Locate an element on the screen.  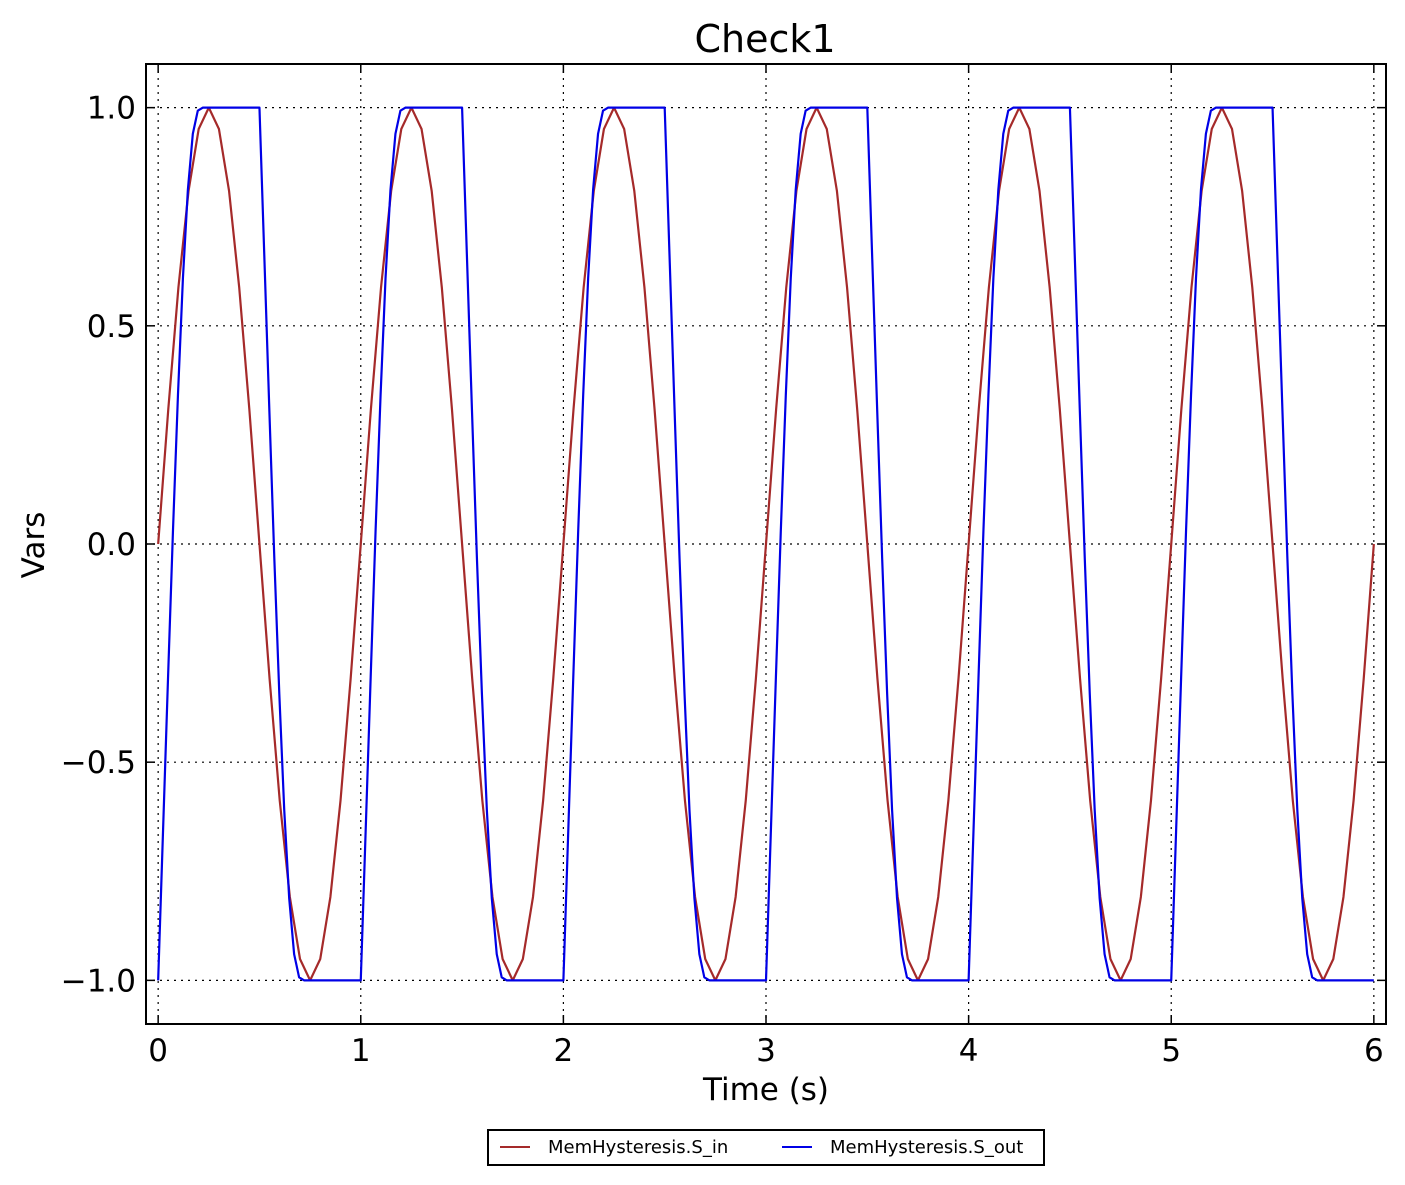
x-tick-label: 4 is located at coordinates (969, 1051).